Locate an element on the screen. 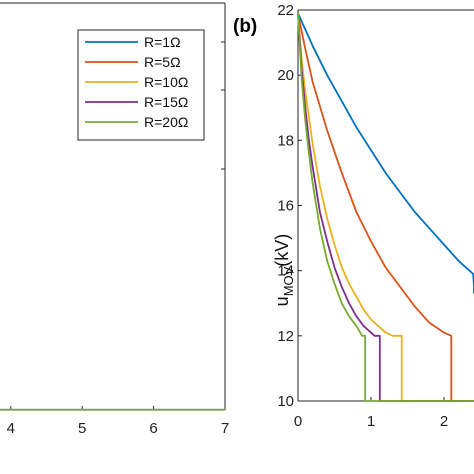 This screenshot has width=474, height=474. b-y-tick-label: 22 is located at coordinates (285, 10).